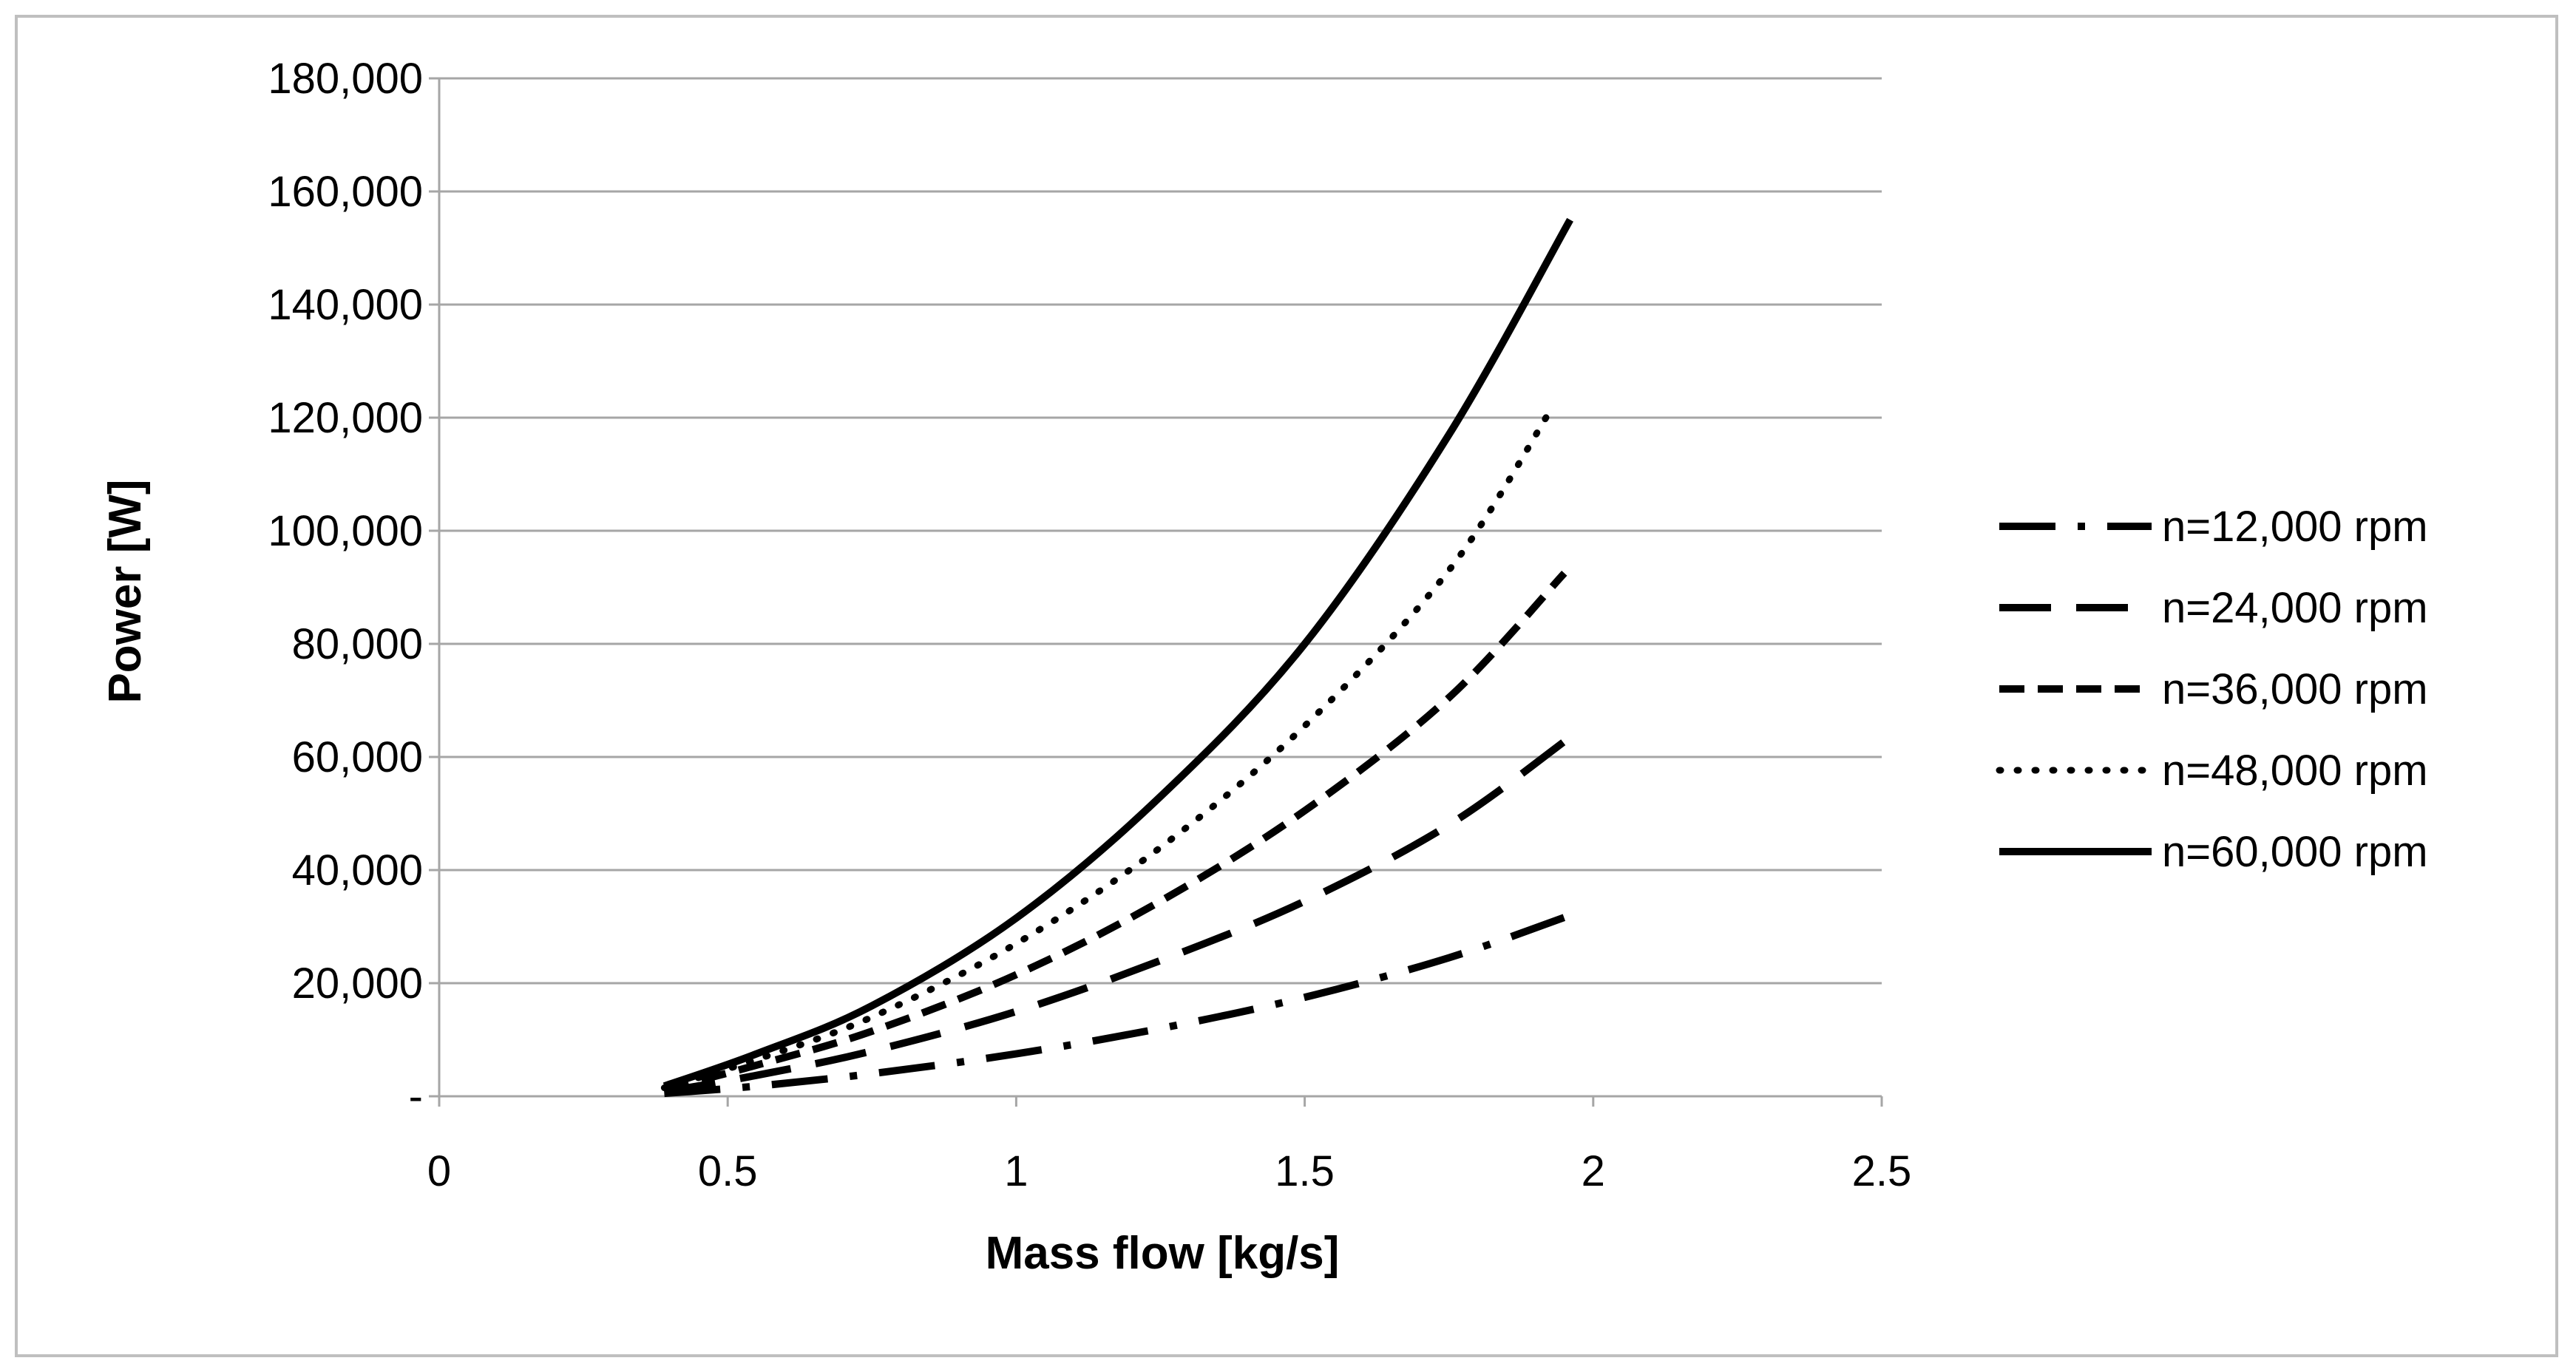 This screenshot has height=1372, width=2576. I want to click on x-tick-labels: 0 0.5 1 1.5 2 2.5, so click(1169, 1171).